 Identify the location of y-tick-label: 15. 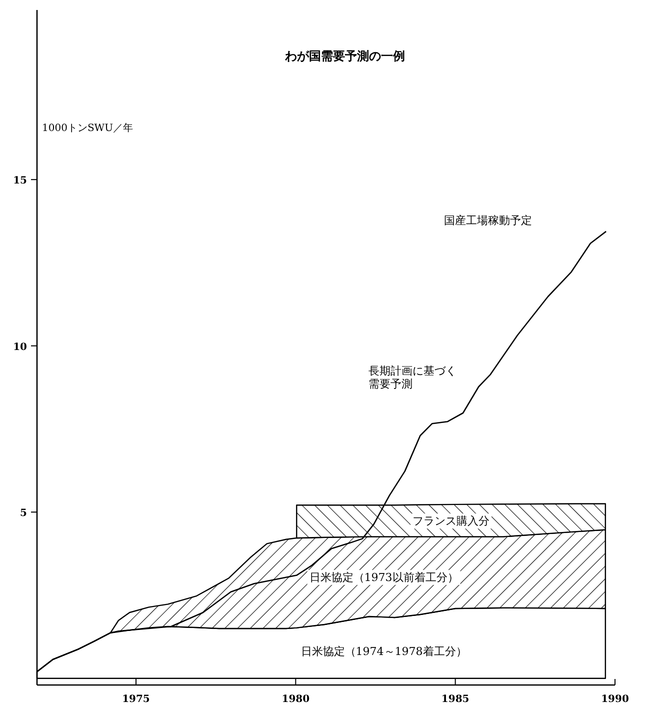
(20, 181).